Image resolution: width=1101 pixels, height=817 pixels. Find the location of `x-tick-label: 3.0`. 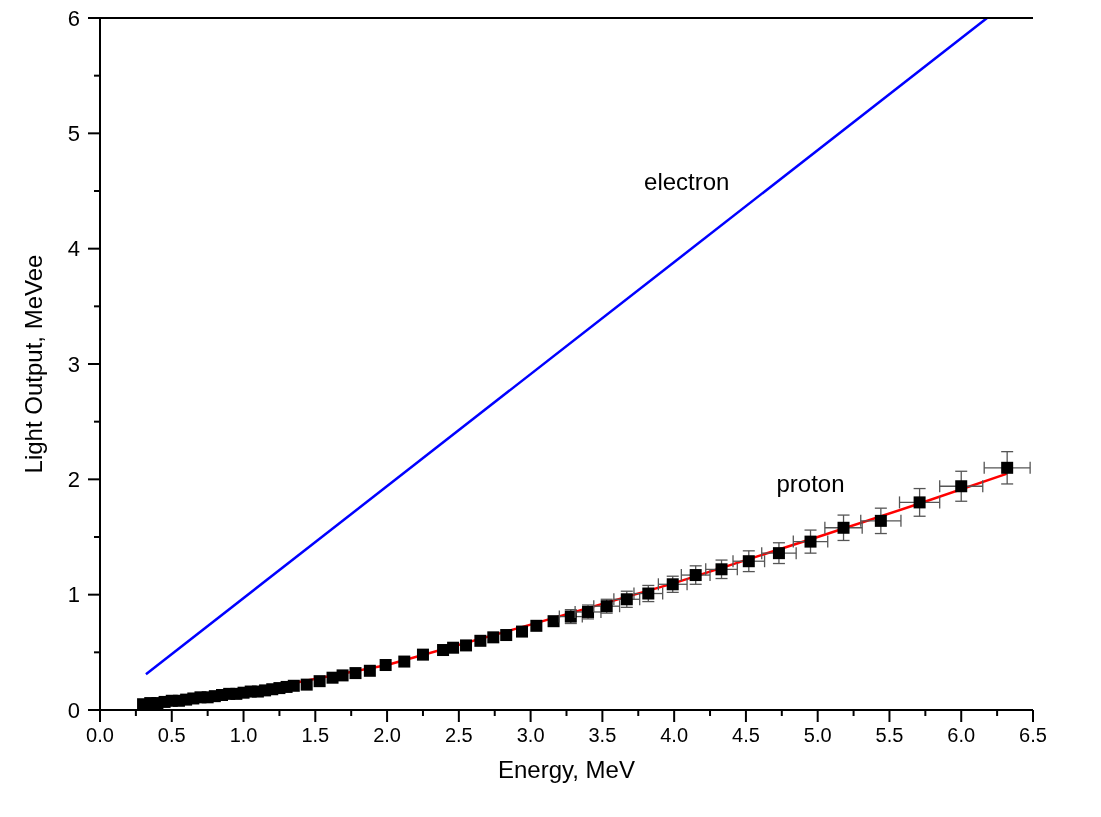

x-tick-label: 3.0 is located at coordinates (530, 735).